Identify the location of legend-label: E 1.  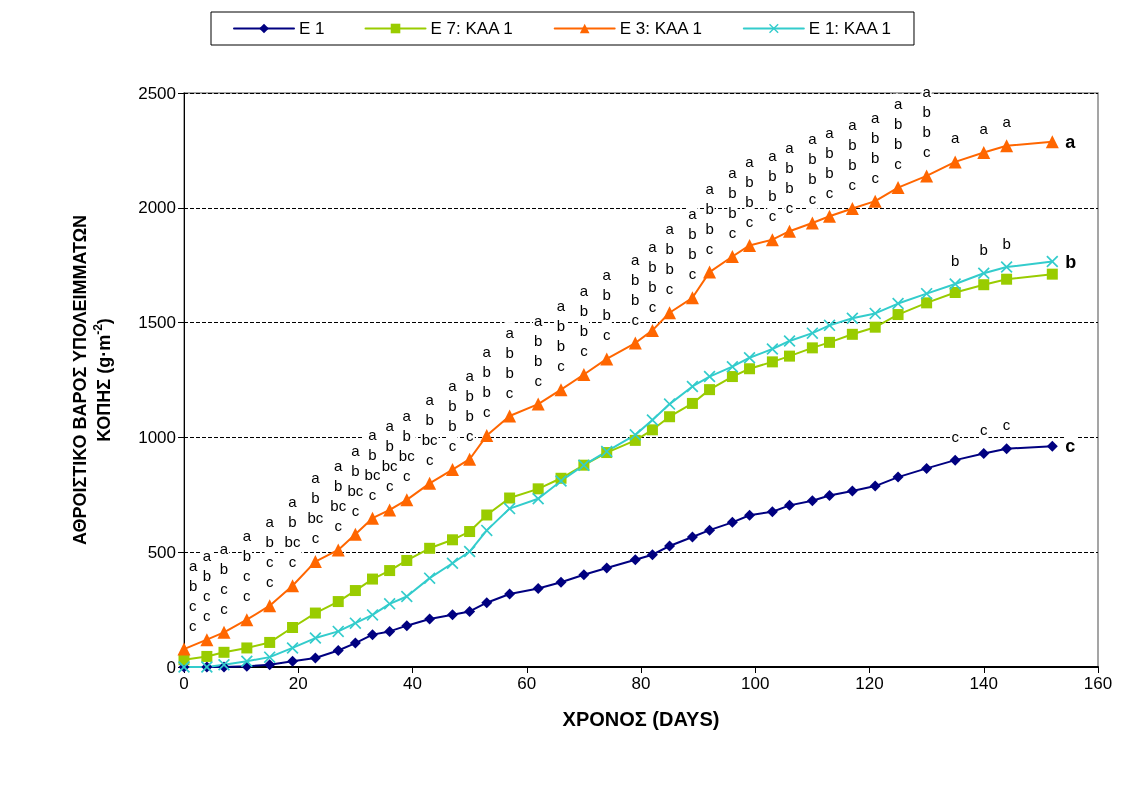
(312, 28).